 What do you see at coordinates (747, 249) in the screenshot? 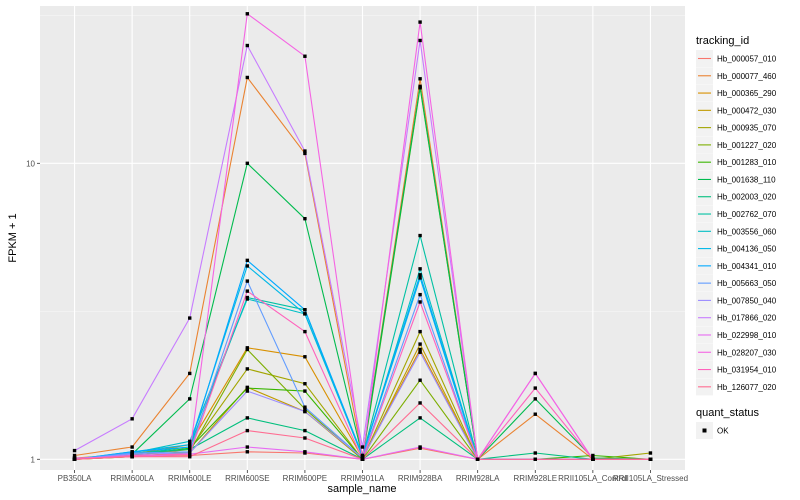
I see `legend-label: Hb_004136_050` at bounding box center [747, 249].